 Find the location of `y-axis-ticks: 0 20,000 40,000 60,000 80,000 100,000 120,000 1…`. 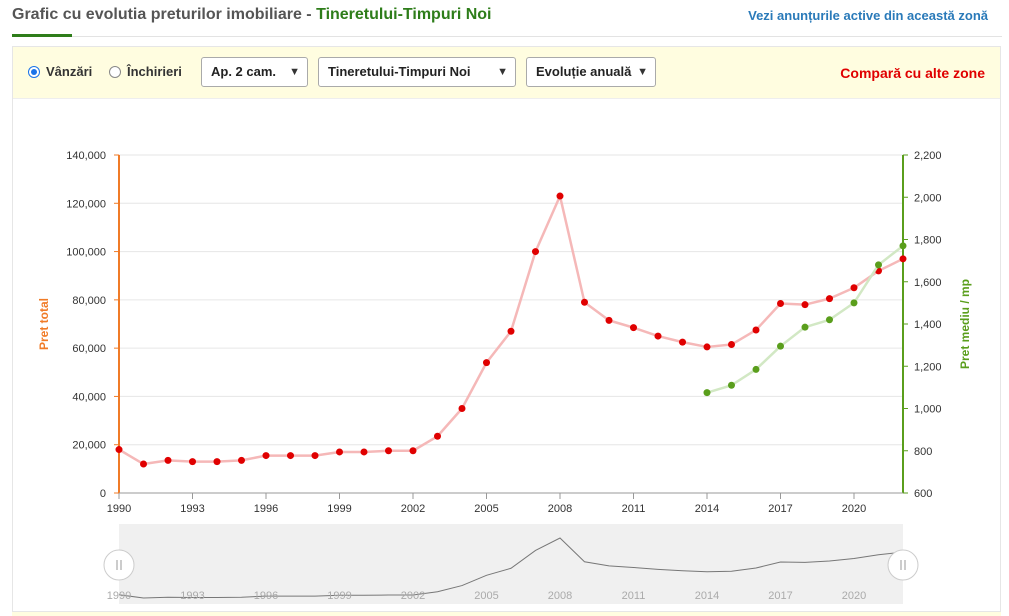

y-axis-ticks: 0 20,000 40,000 60,000 80,000 100,000 120,000 1… is located at coordinates (92, 325).